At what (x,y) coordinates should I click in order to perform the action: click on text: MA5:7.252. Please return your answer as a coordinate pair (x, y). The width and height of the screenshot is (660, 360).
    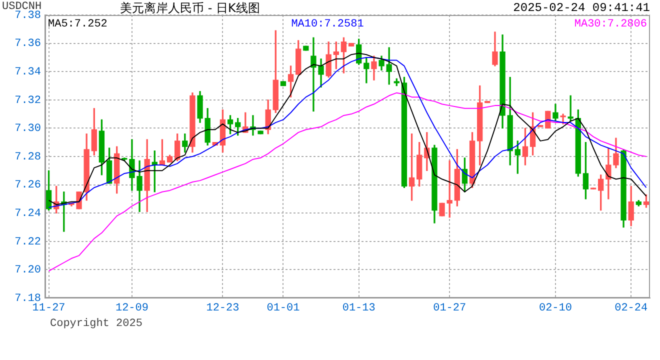
    Looking at the image, I should click on (78, 24).